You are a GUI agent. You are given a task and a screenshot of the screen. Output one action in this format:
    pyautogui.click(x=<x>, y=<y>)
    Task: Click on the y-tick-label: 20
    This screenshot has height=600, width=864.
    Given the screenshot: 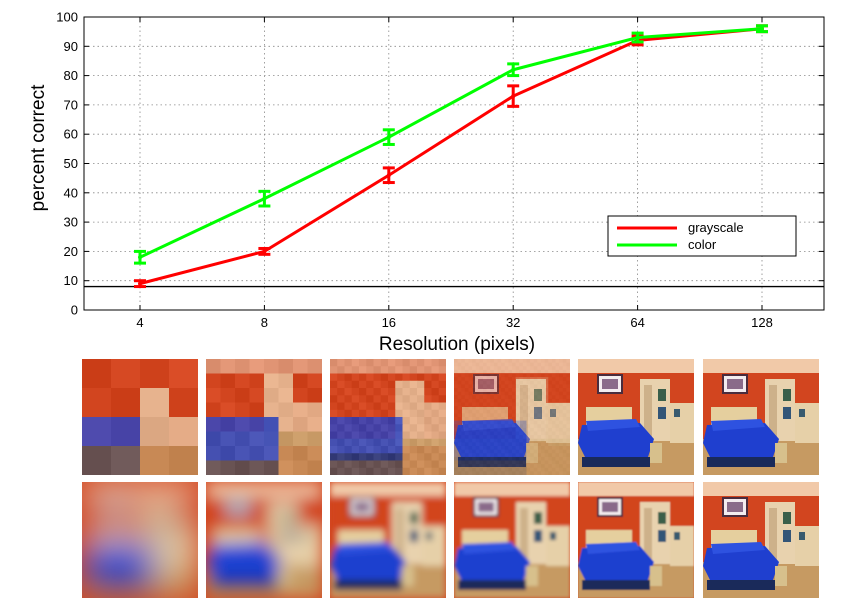 What is the action you would take?
    pyautogui.click(x=71, y=251)
    